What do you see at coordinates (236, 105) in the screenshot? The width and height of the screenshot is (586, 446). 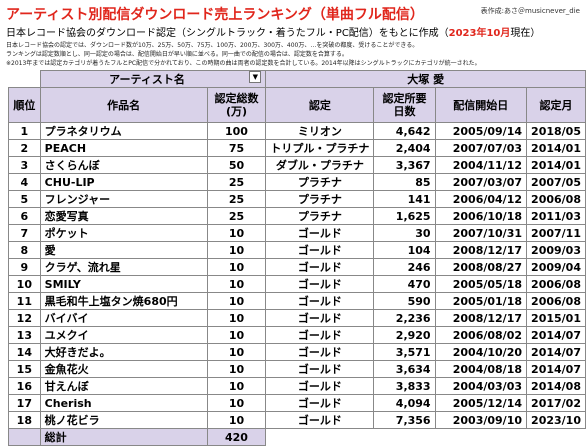 I see `column-header: 認定総数 (万)` at bounding box center [236, 105].